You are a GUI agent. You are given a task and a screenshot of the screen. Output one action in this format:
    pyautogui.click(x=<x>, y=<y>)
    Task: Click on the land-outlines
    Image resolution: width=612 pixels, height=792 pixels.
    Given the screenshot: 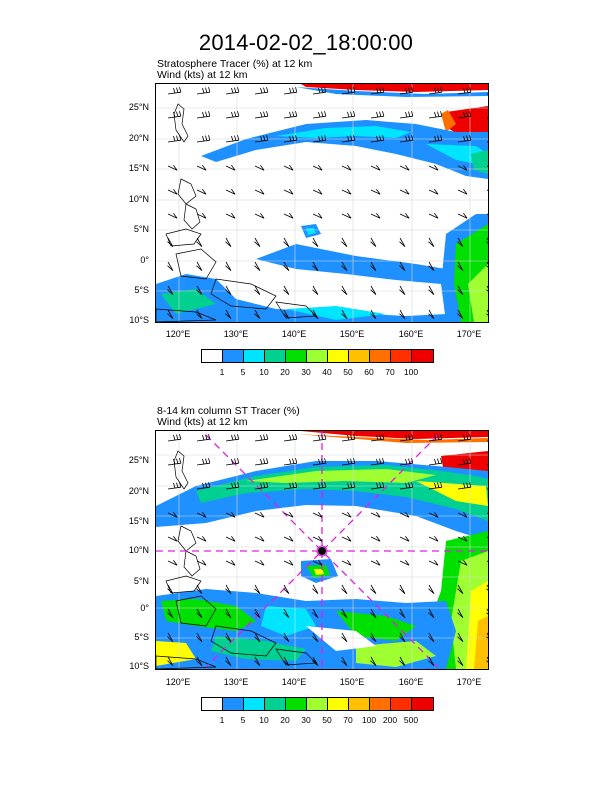 What is the action you would take?
    pyautogui.click(x=236, y=559)
    